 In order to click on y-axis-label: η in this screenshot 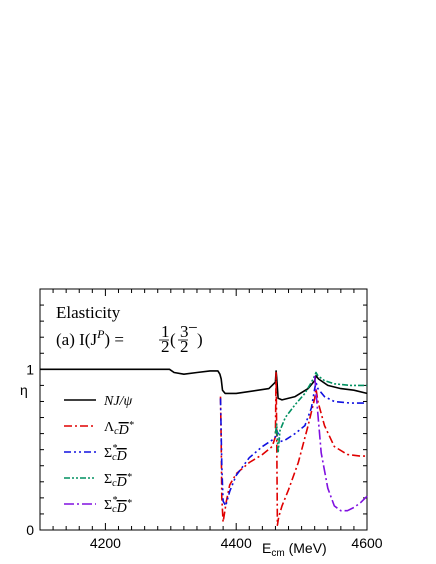, I will do `click(24, 390)`.